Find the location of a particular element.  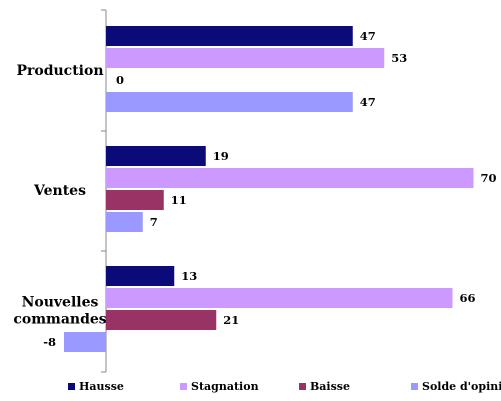

bar-ventes-stagnation is located at coordinates (290, 178).